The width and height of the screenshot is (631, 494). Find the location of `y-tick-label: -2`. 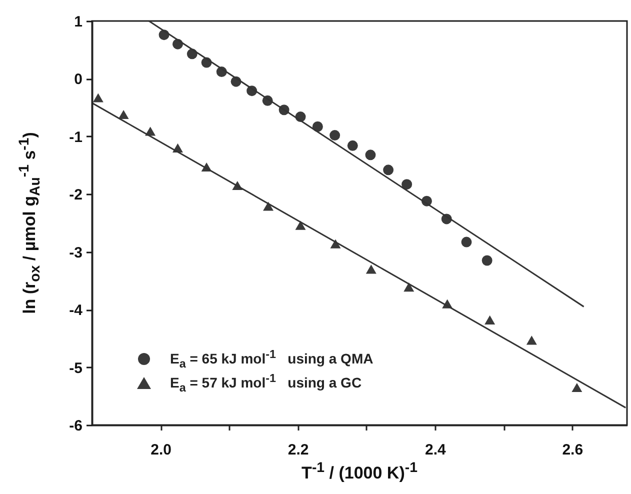

y-tick-label: -2 is located at coordinates (75, 195).